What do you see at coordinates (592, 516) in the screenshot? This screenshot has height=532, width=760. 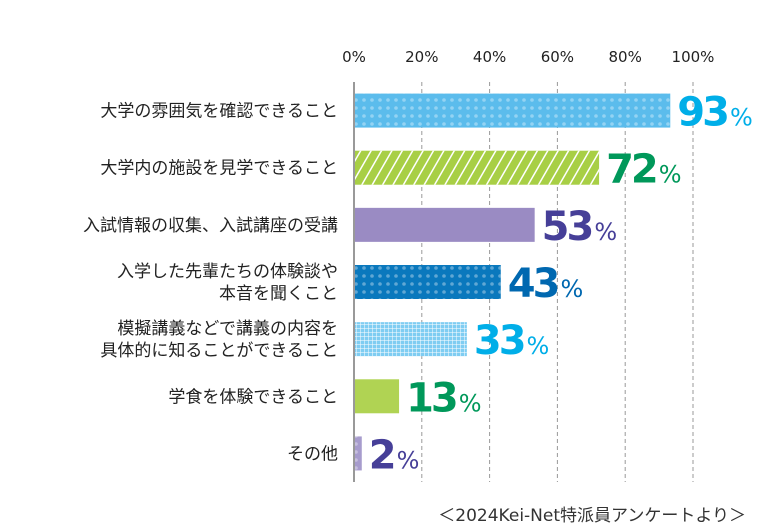 I see `source-note: ＜2024Kei-Net特派員アンケートより＞` at bounding box center [592, 516].